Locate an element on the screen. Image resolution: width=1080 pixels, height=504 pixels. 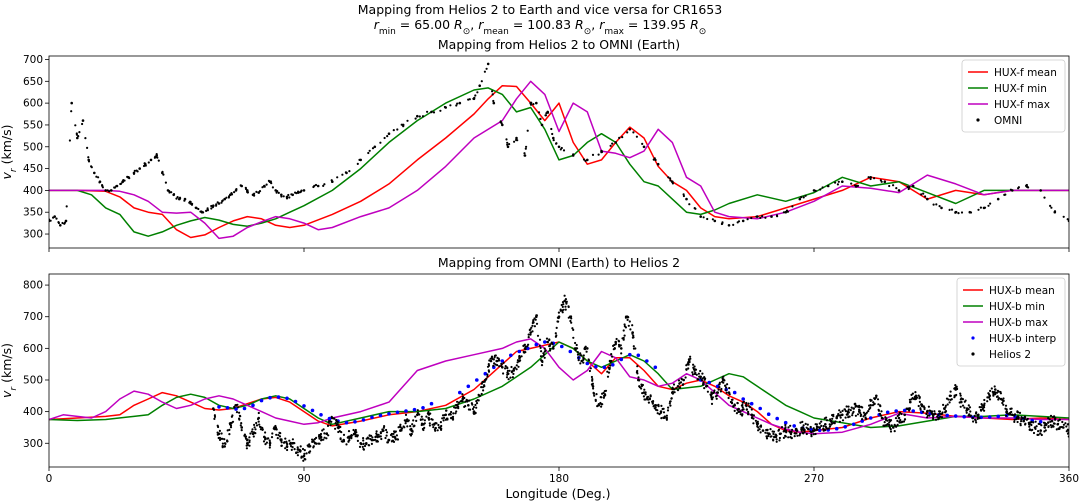
subtitle-part: ⊙ is located at coordinates (467, 32).